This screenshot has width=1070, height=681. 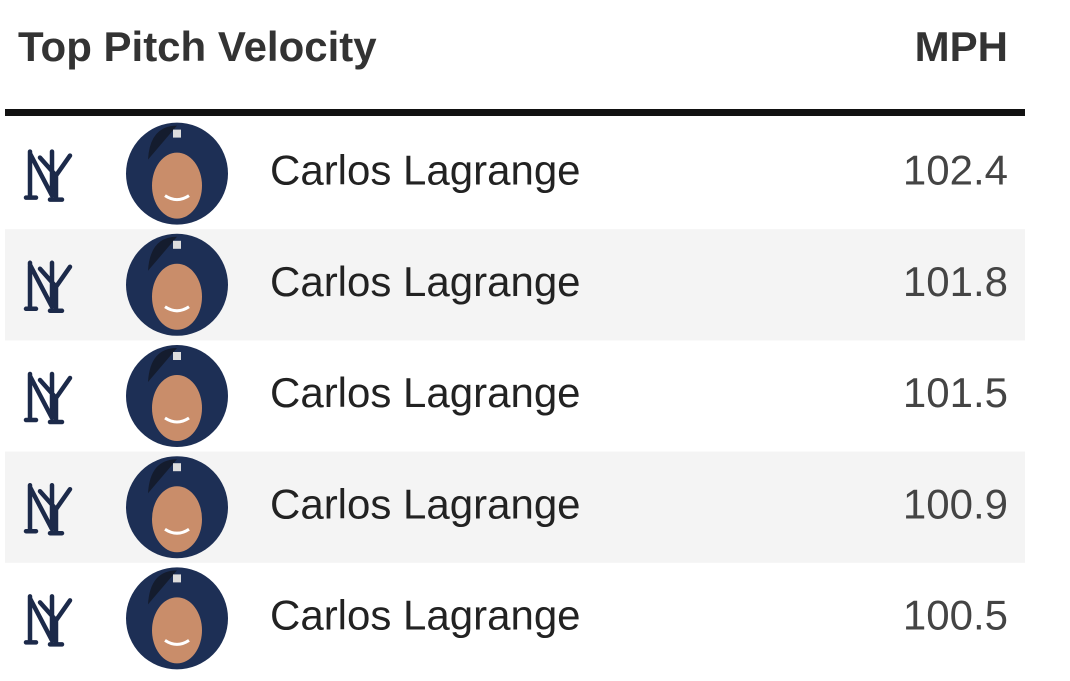 I want to click on velocity-value: 100.5, so click(x=955, y=614).